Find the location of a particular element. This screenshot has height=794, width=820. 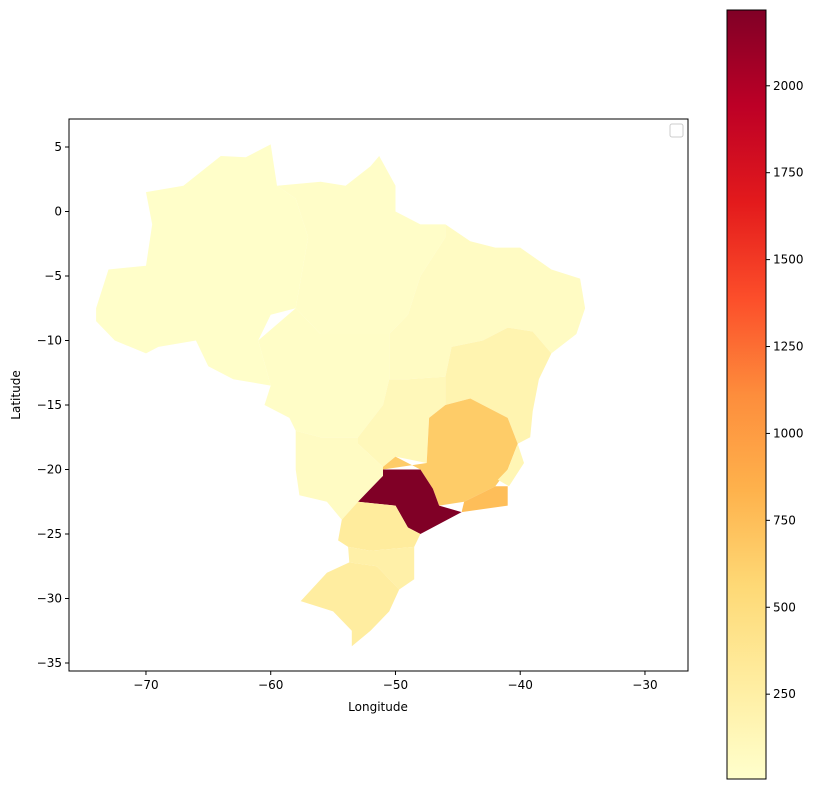

y-axis-label: Latitude is located at coordinates (16, 394).